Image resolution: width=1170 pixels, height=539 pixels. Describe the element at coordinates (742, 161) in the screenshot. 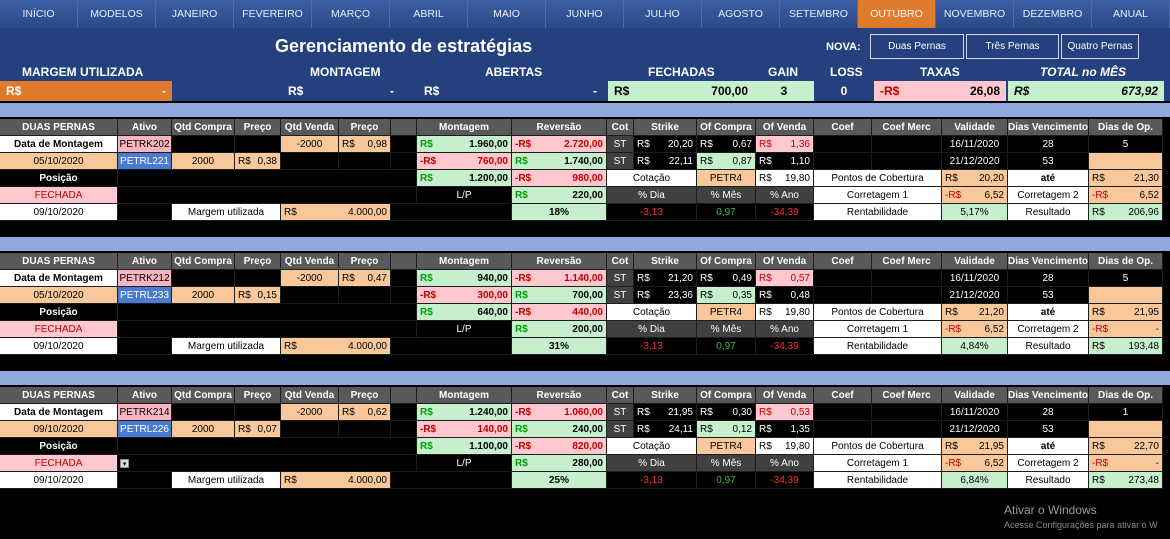

I see `cell-value: 0,87` at that location.